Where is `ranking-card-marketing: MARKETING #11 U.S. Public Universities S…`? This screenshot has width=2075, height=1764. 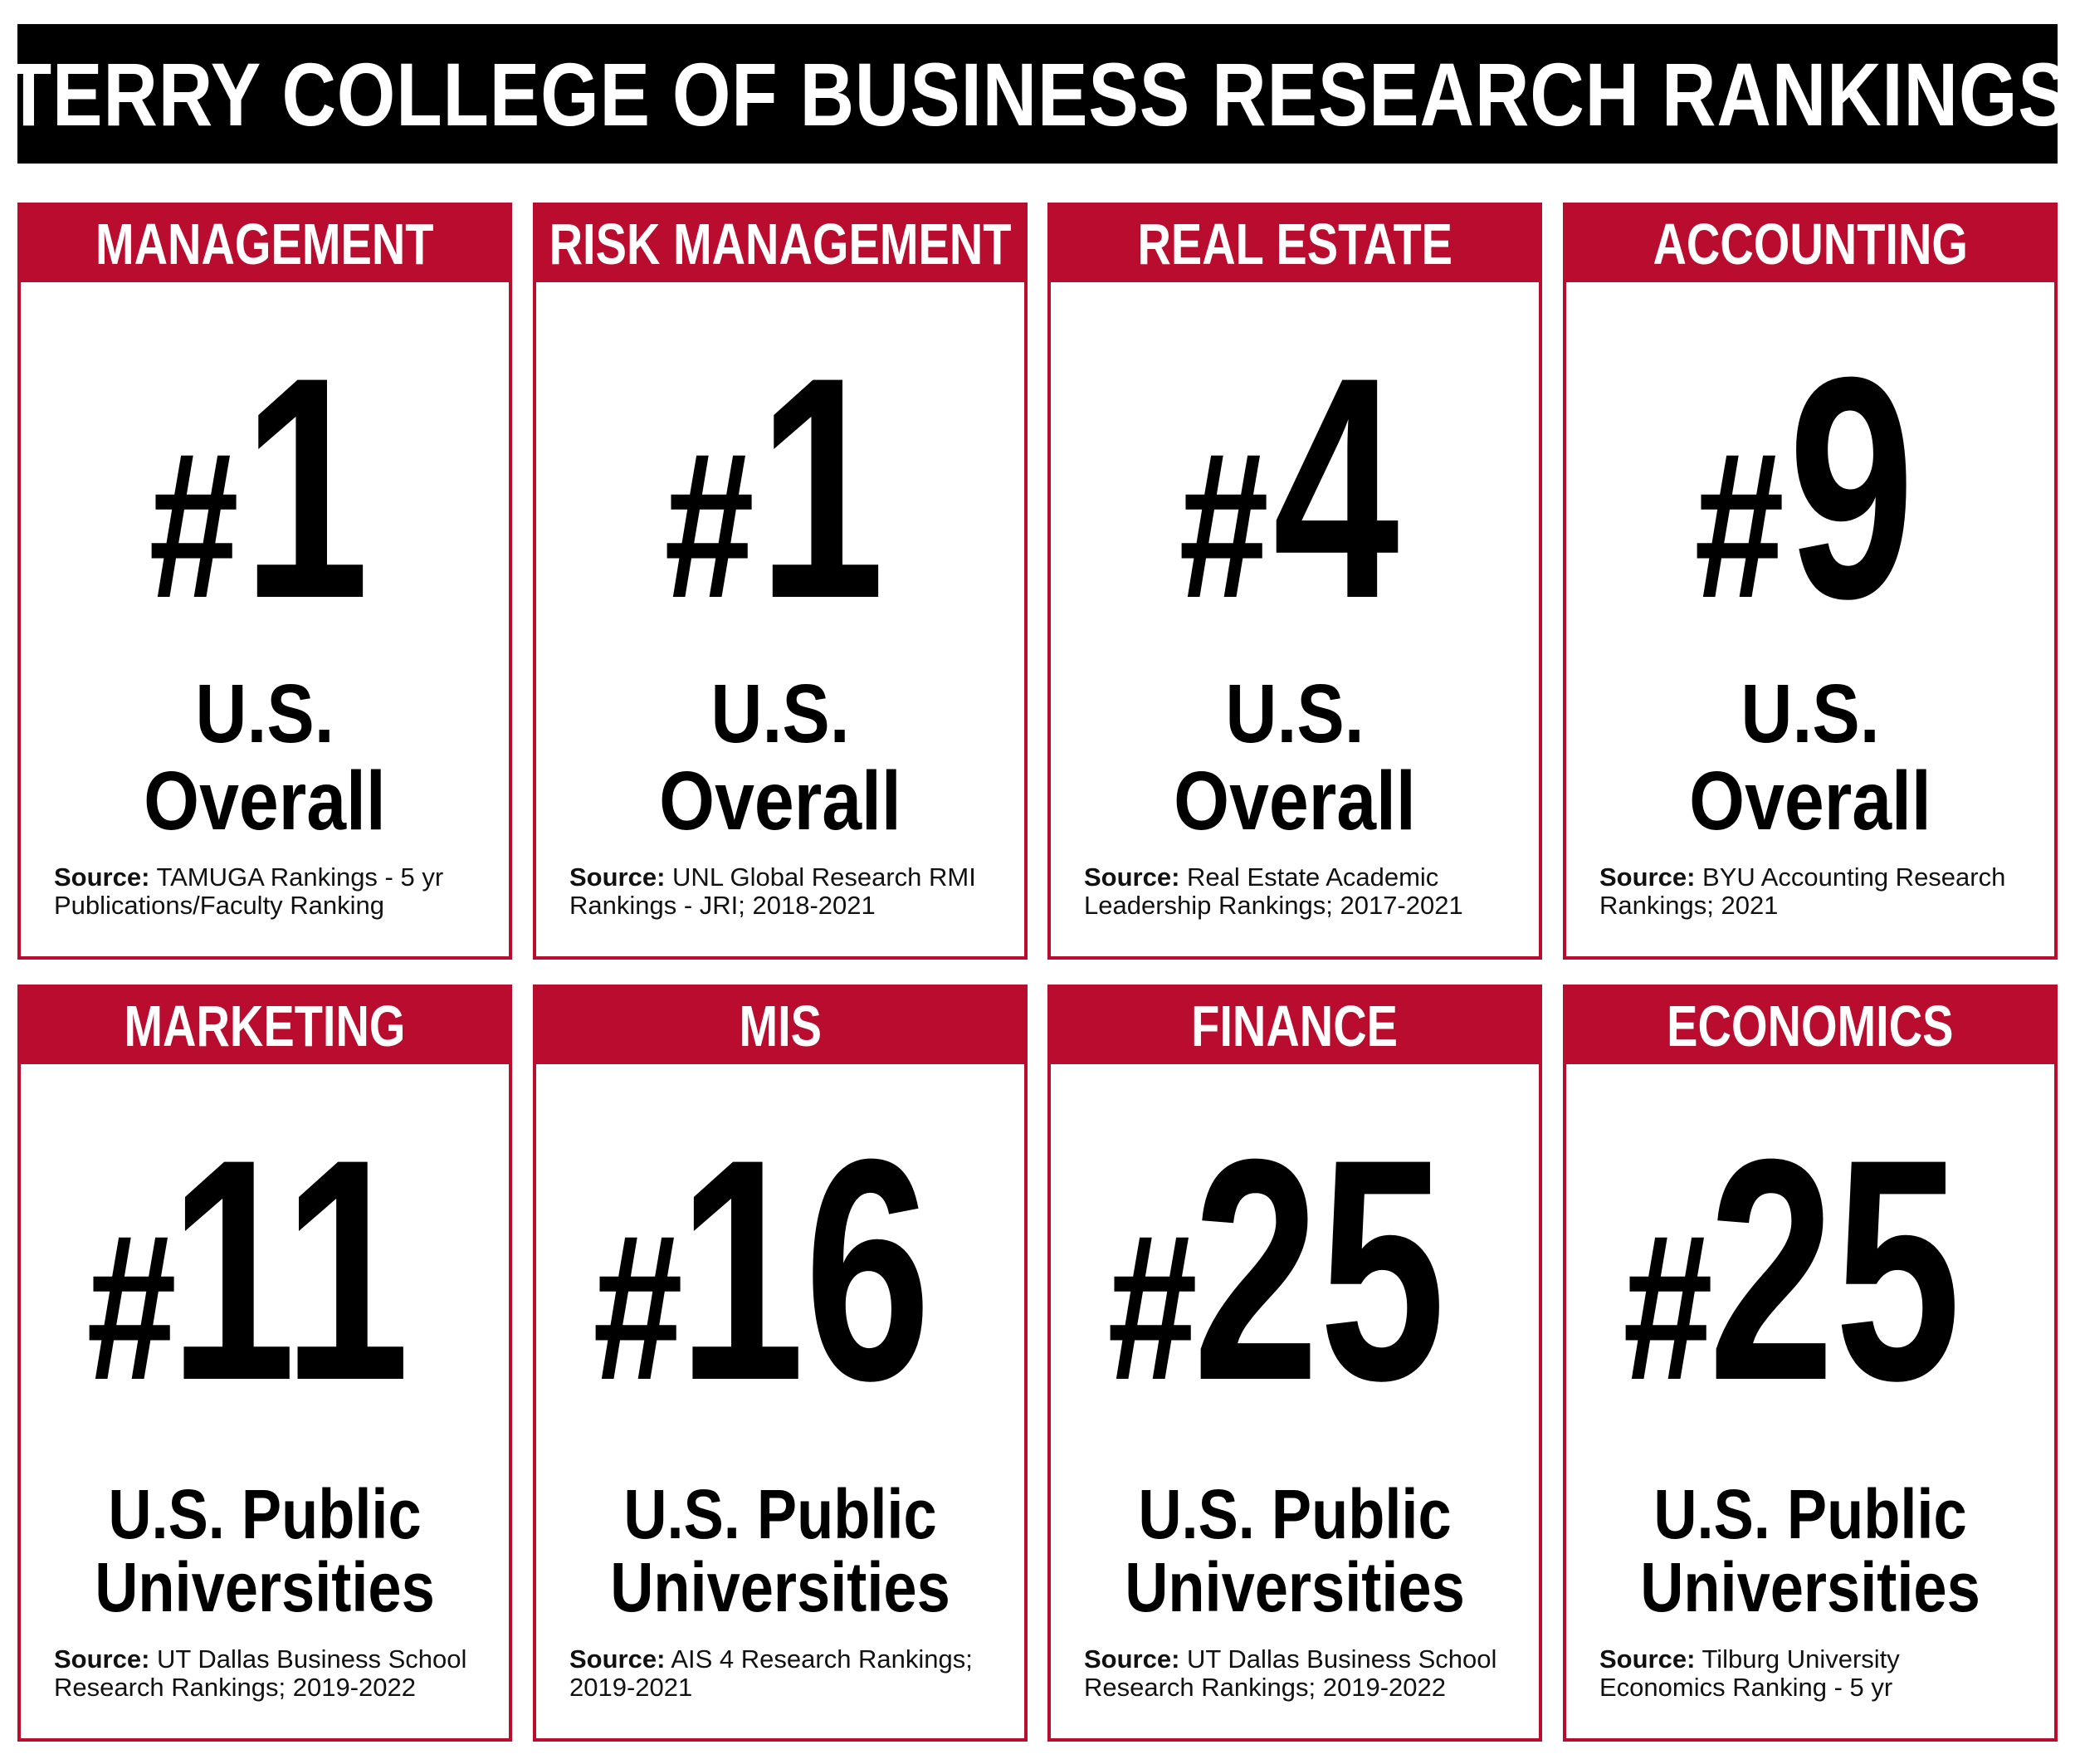 ranking-card-marketing: MARKETING #11 U.S. Public Universities S… is located at coordinates (264, 1364).